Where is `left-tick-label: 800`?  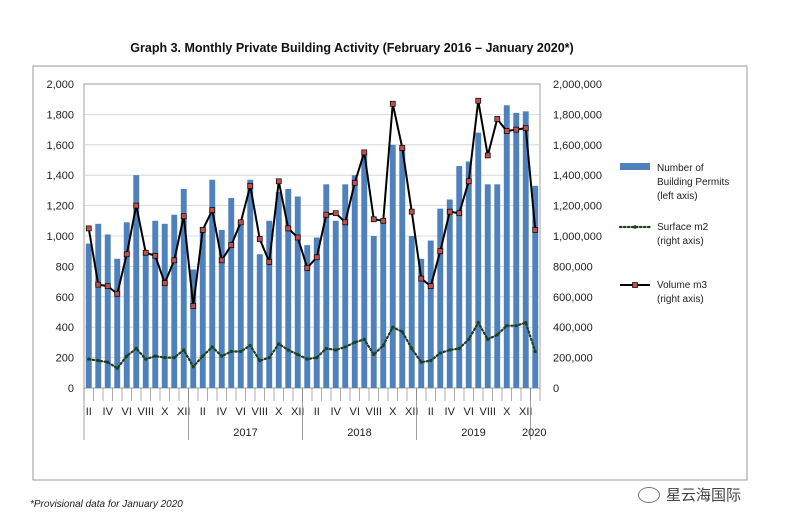 left-tick-label: 800 is located at coordinates (65, 267).